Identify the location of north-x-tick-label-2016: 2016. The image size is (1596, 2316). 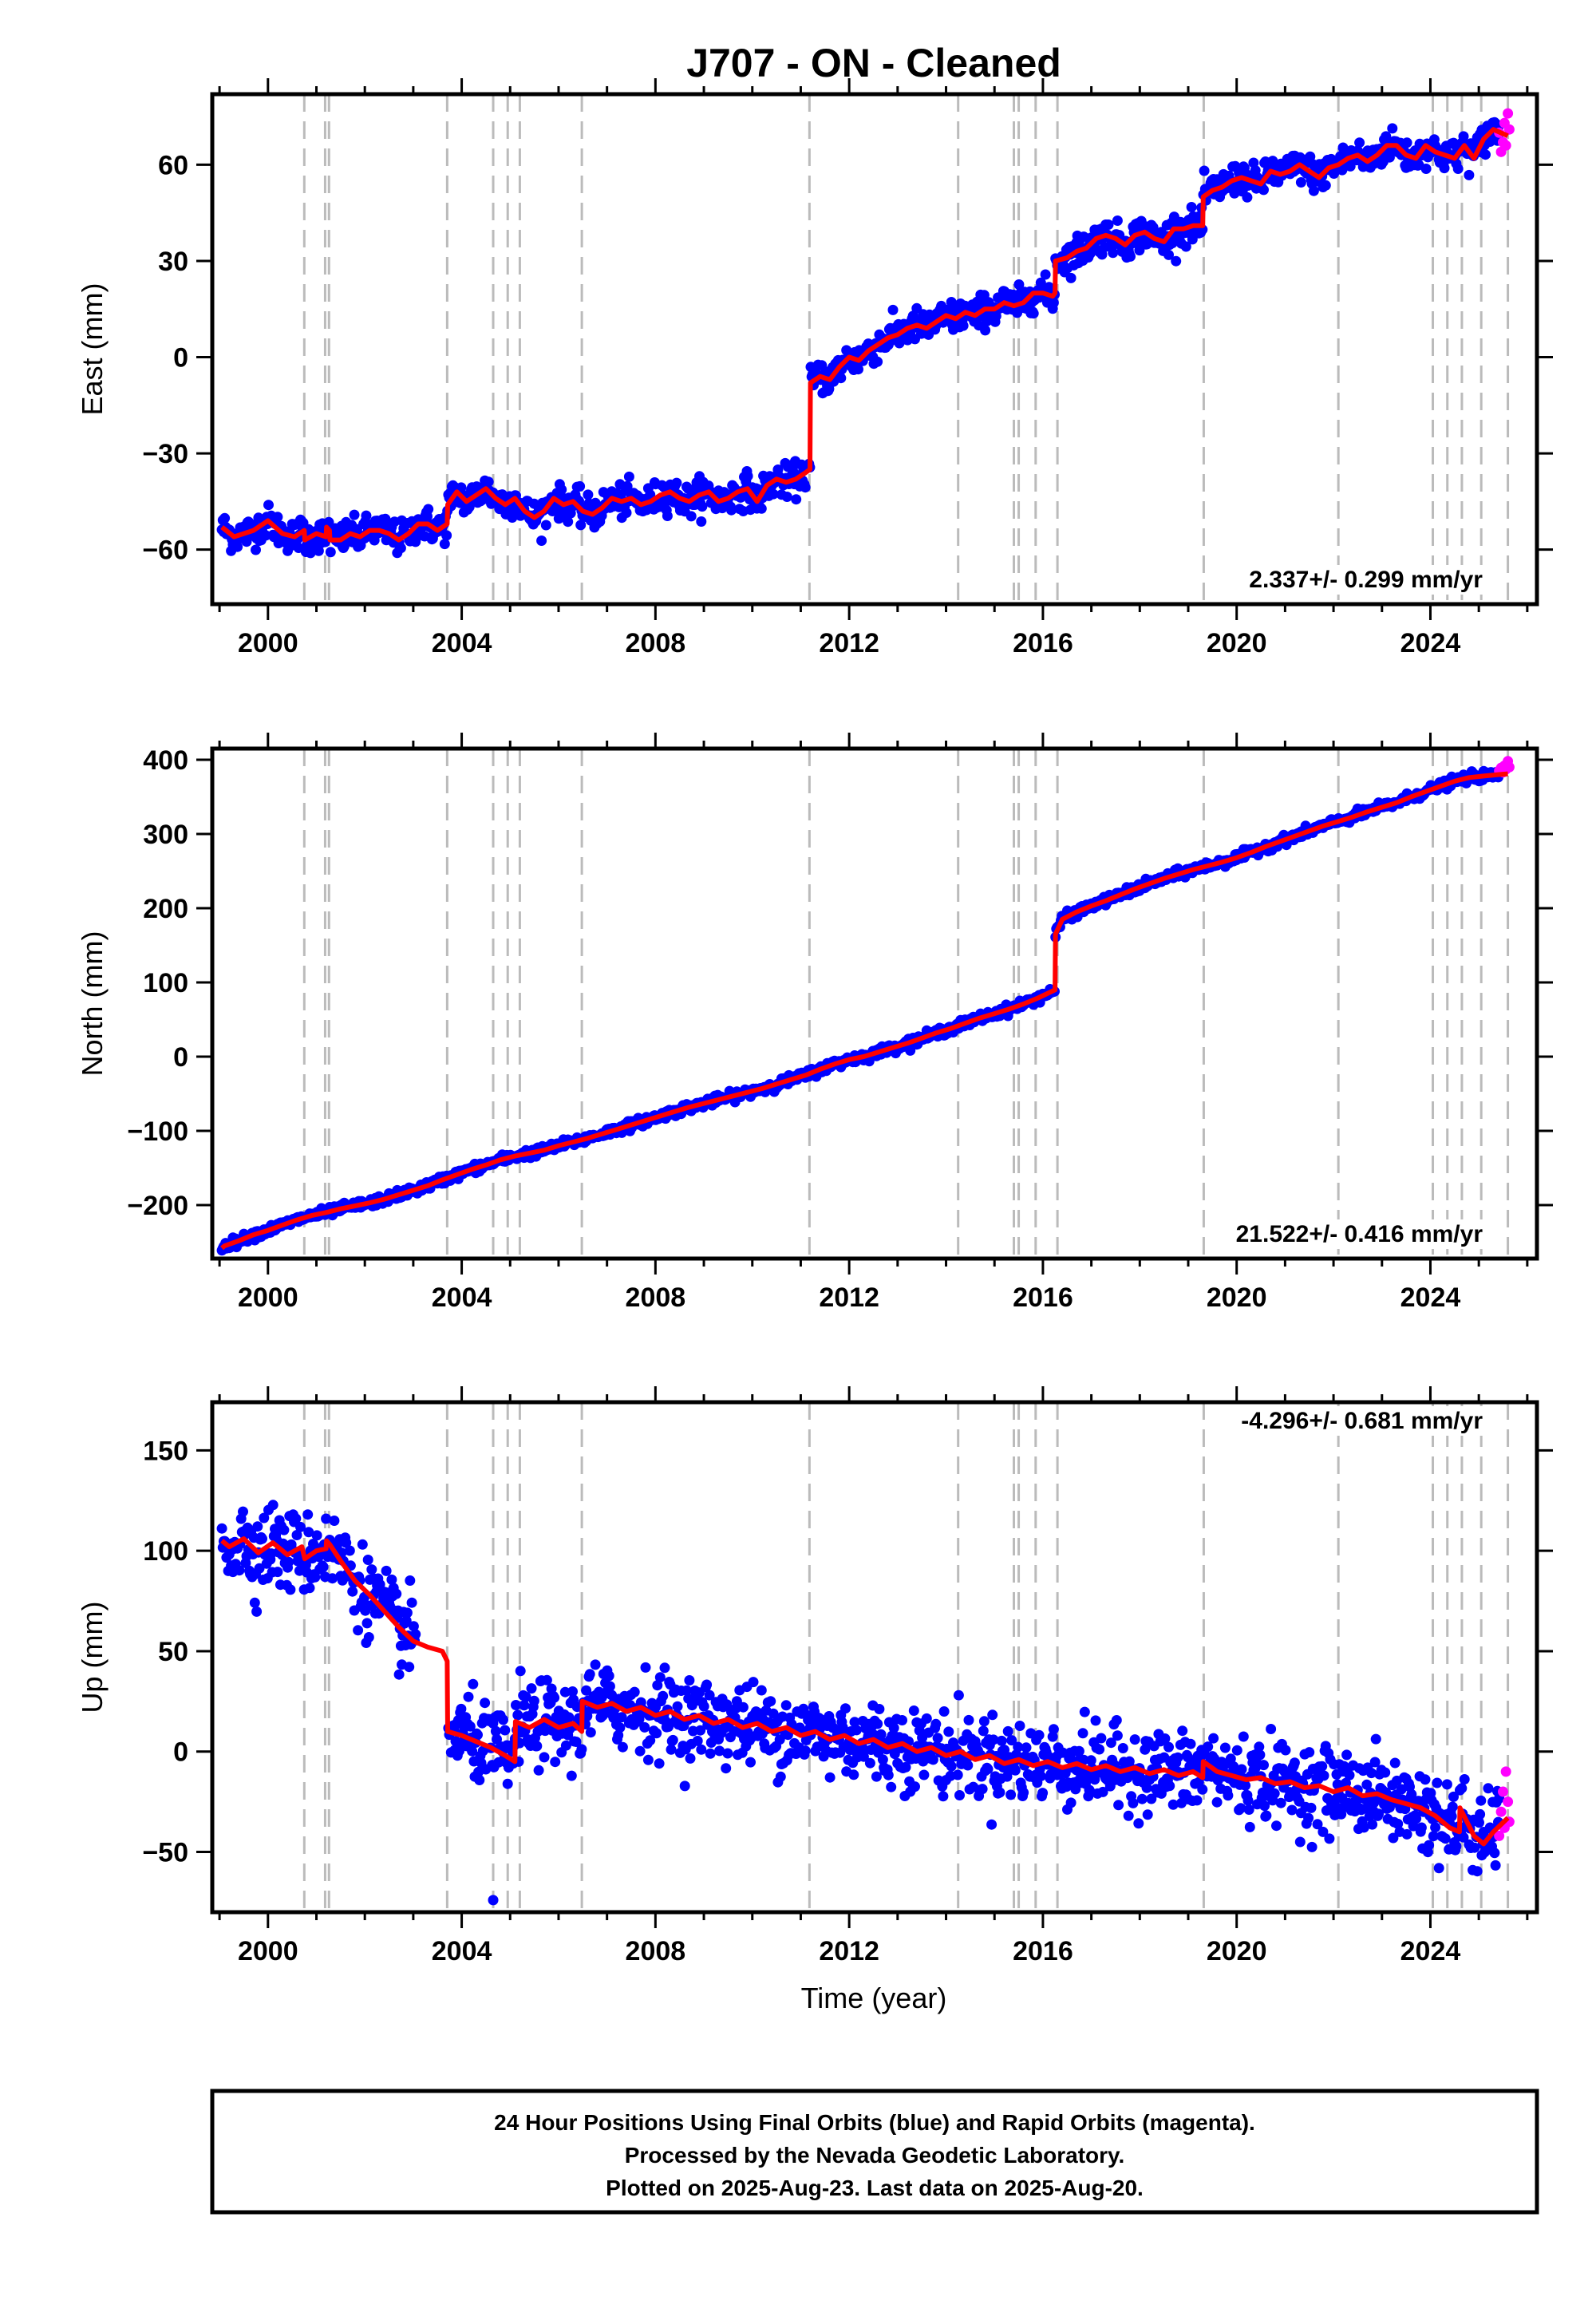
(1043, 1297).